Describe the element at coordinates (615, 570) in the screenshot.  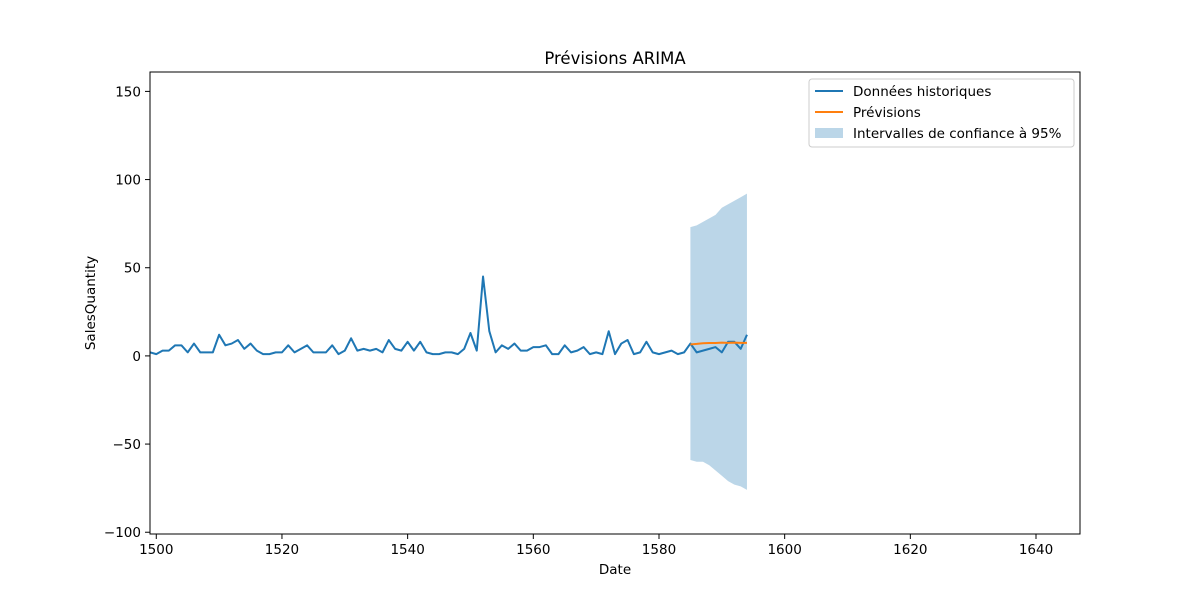
I see `x-axis-label: Date` at that location.